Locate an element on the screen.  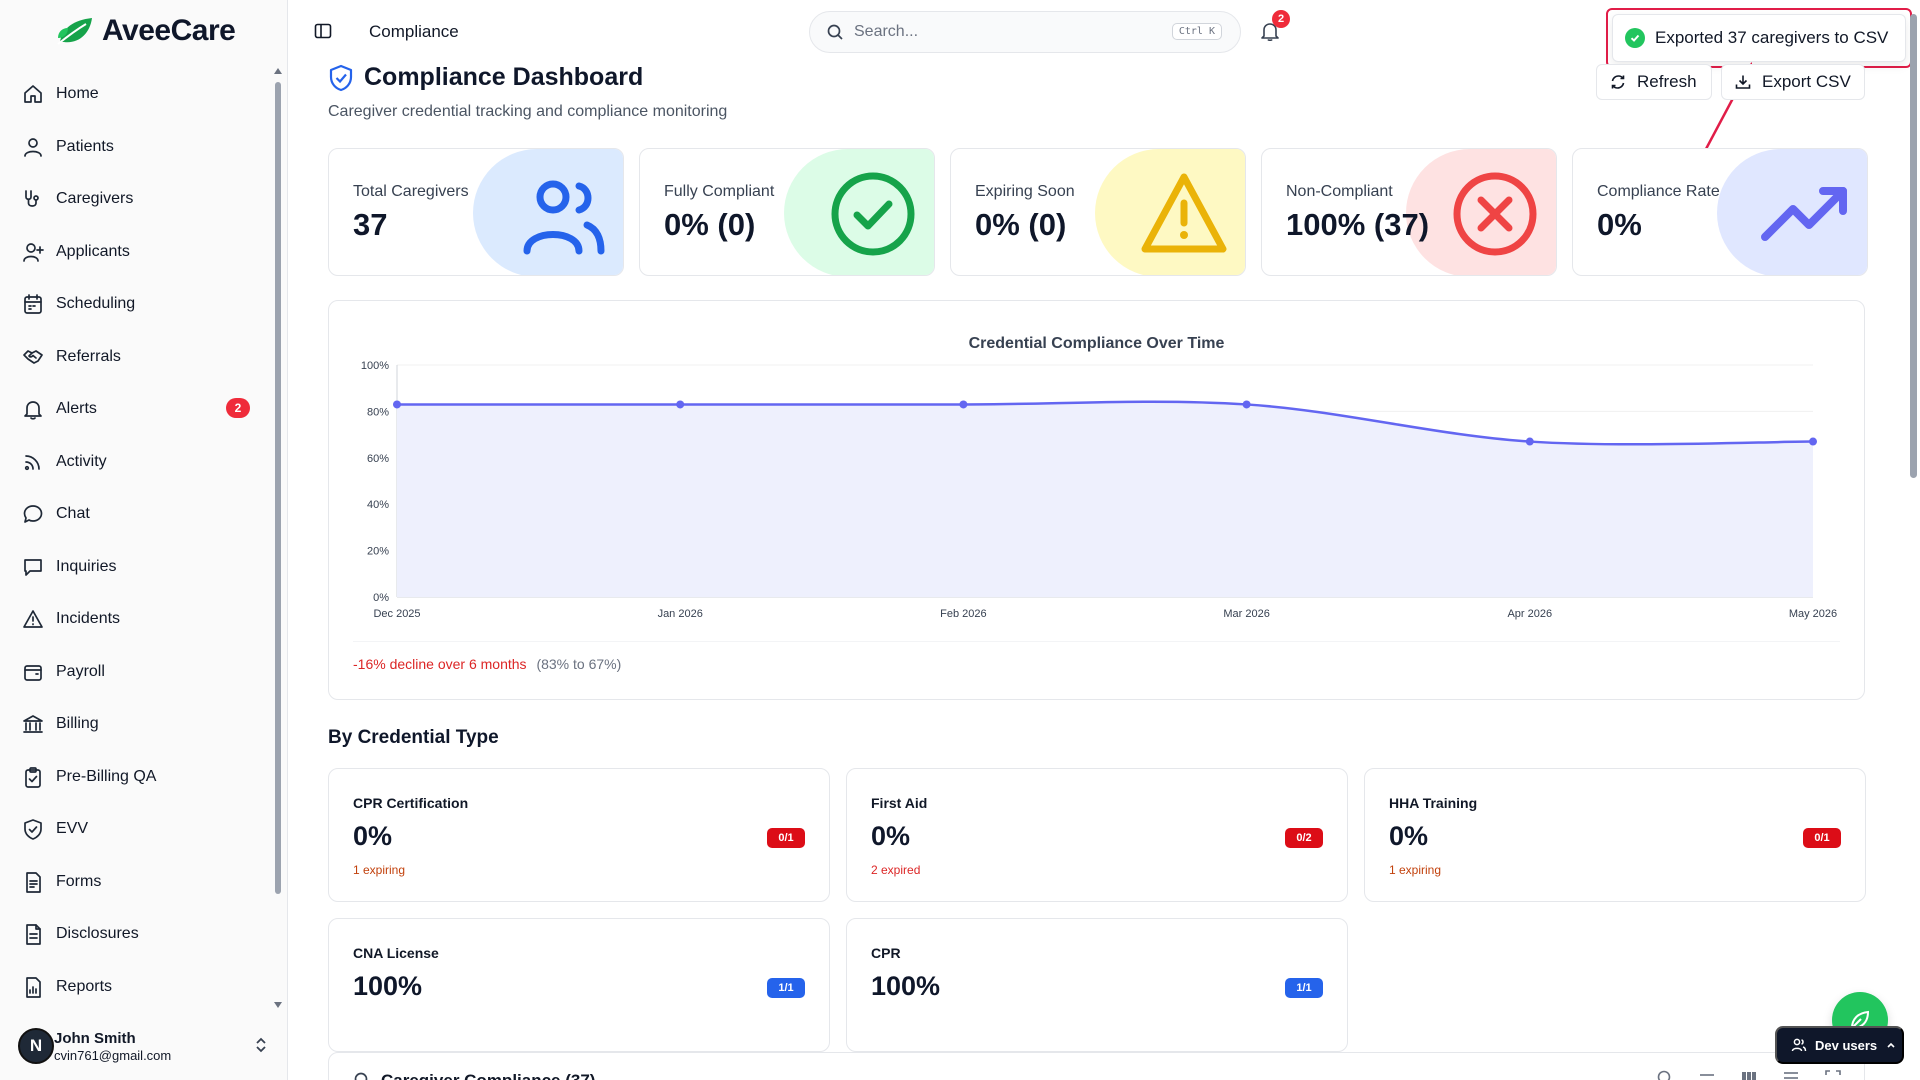
bell-icon is located at coordinates (33, 409).